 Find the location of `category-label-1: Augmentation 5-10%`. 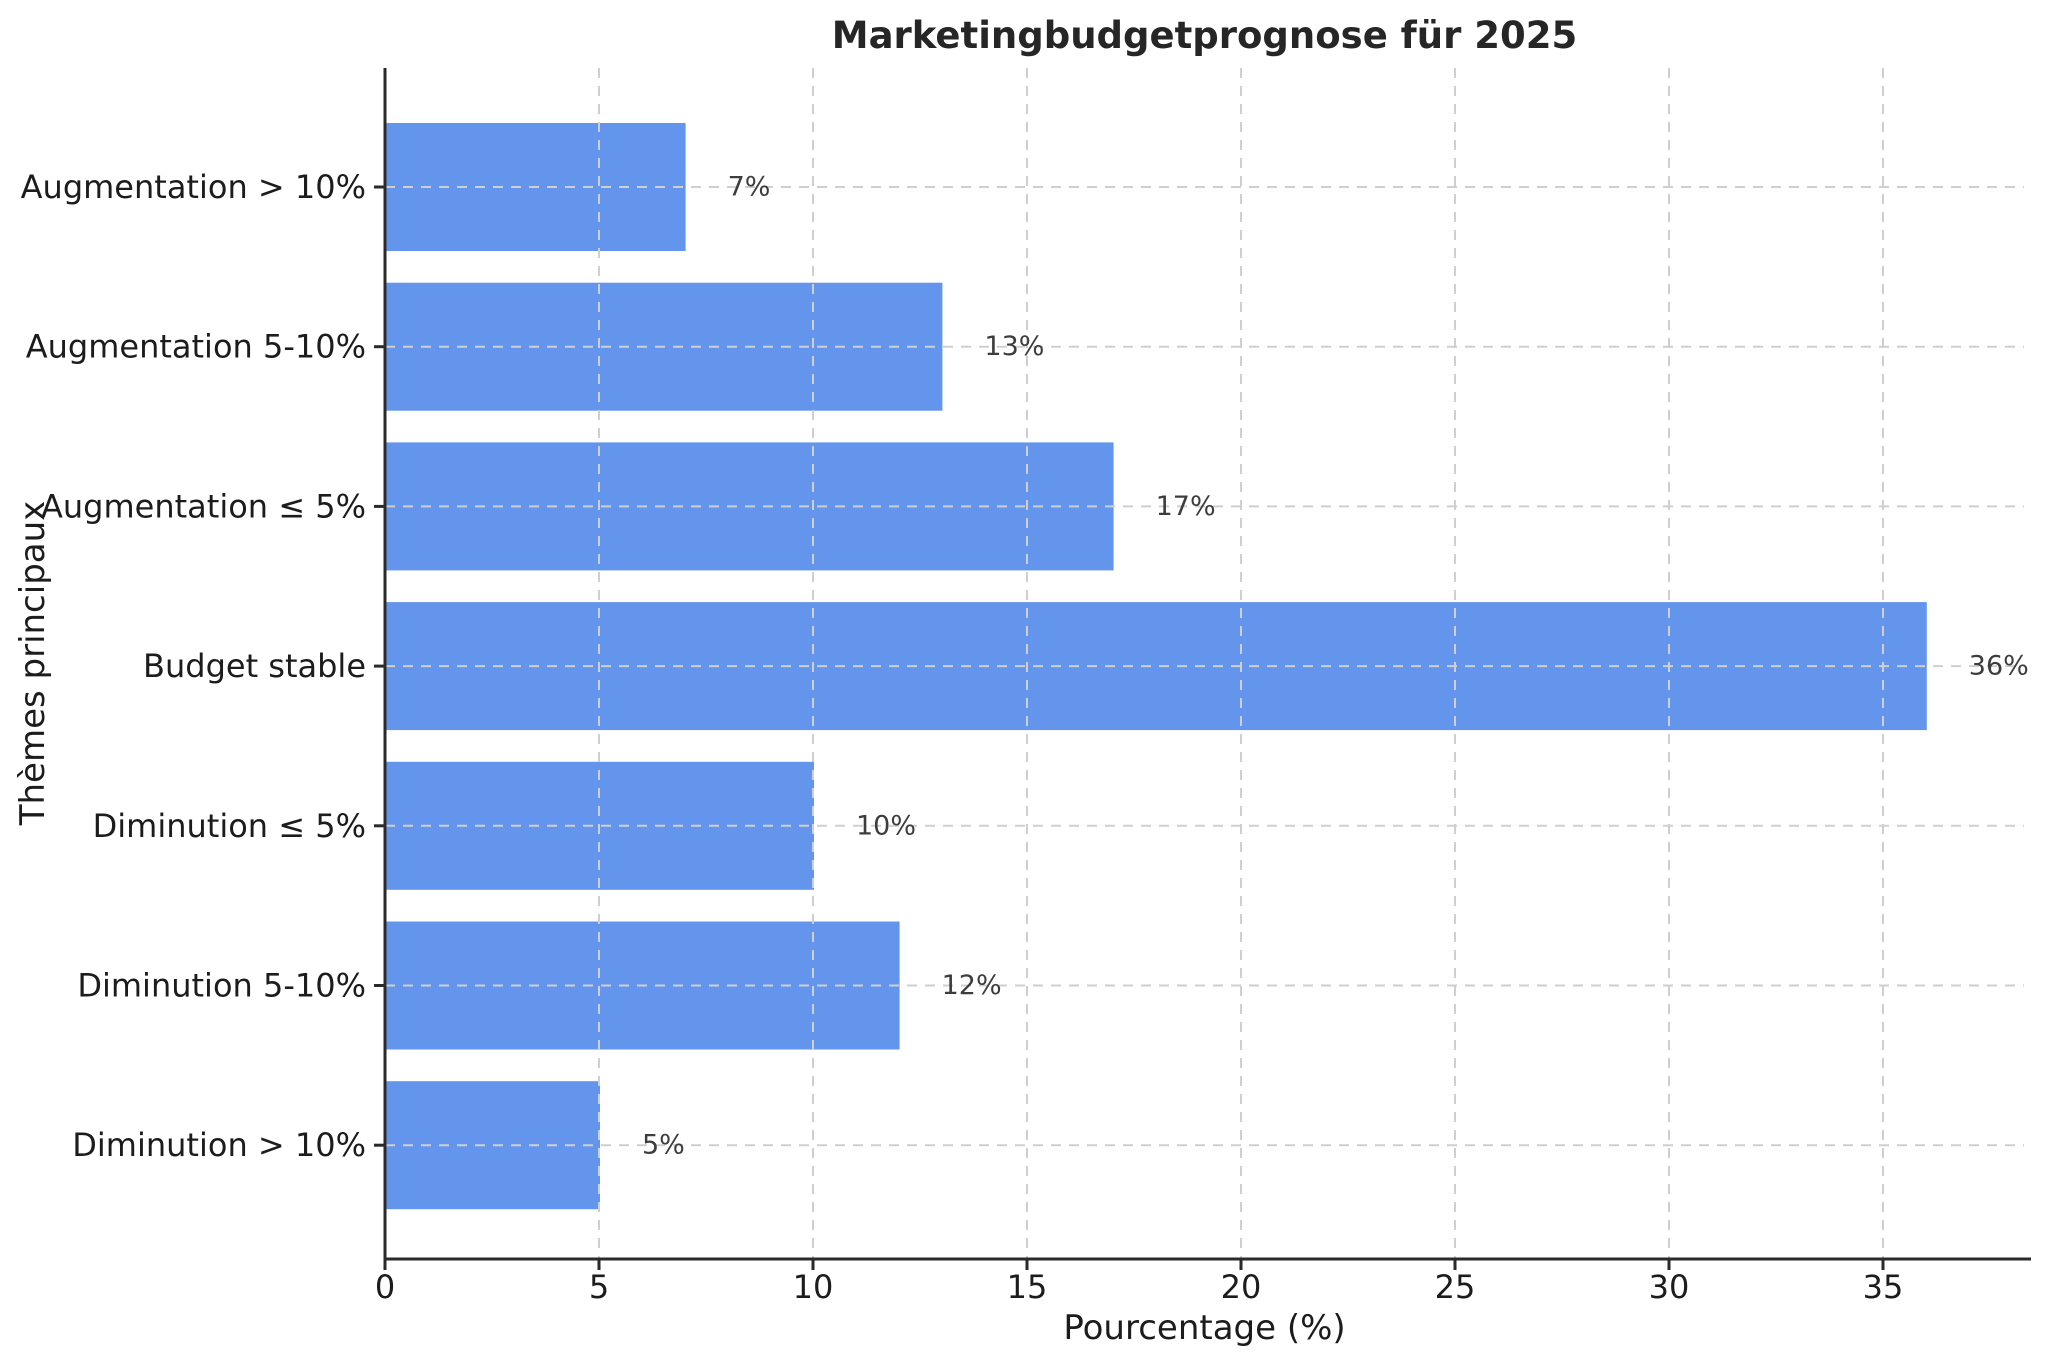

category-label-1: Augmentation 5-10% is located at coordinates (196, 347).